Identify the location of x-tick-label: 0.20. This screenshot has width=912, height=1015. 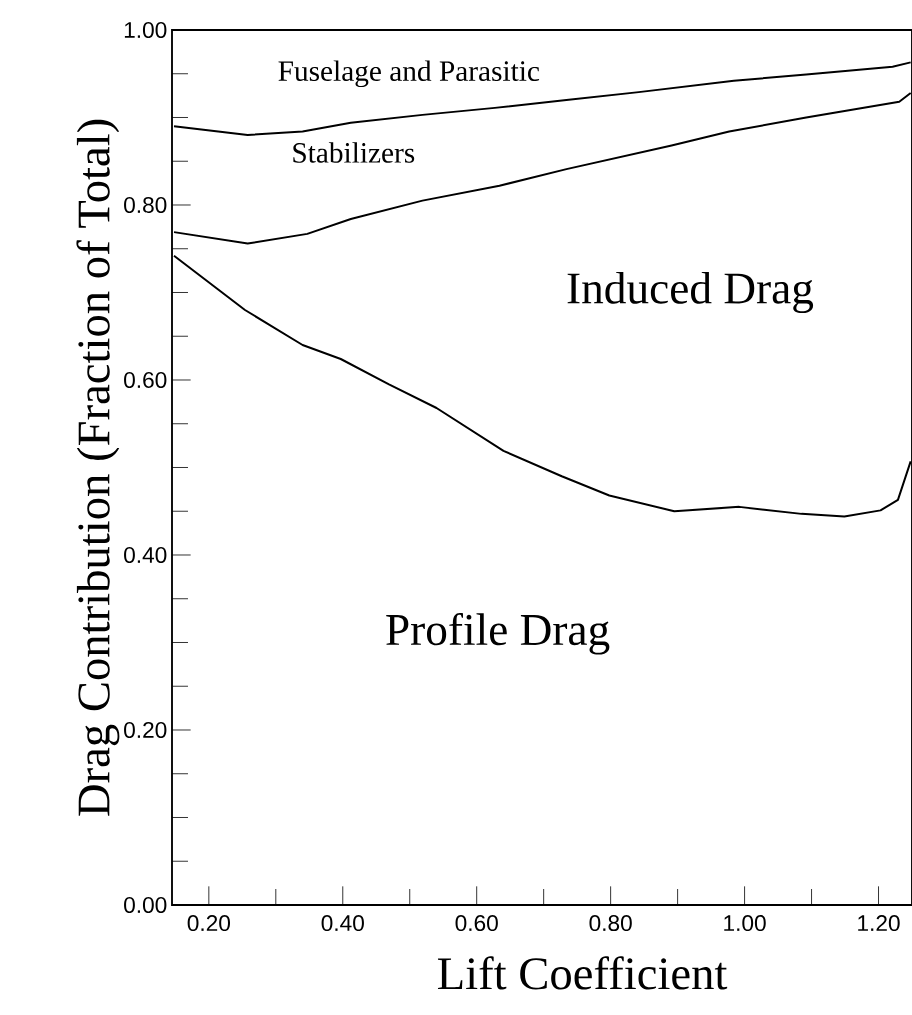
(209, 923).